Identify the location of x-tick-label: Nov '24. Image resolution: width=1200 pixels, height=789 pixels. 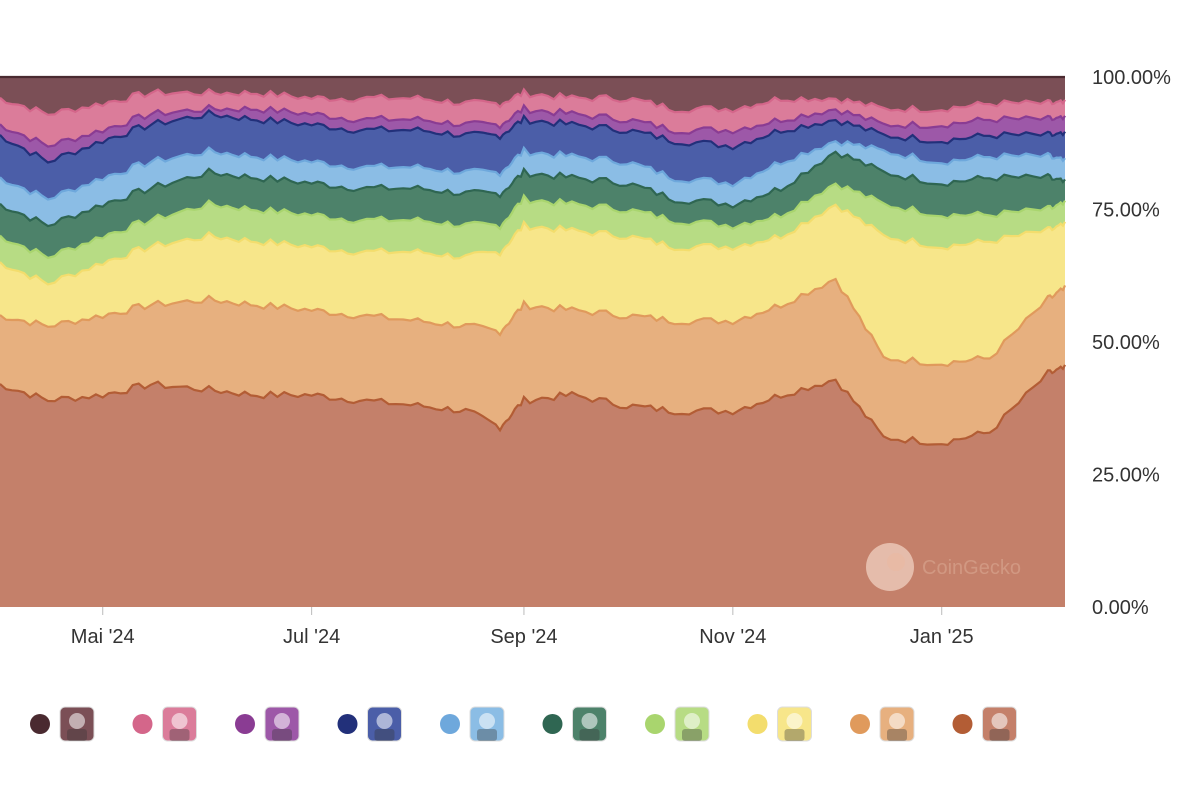
(732, 637).